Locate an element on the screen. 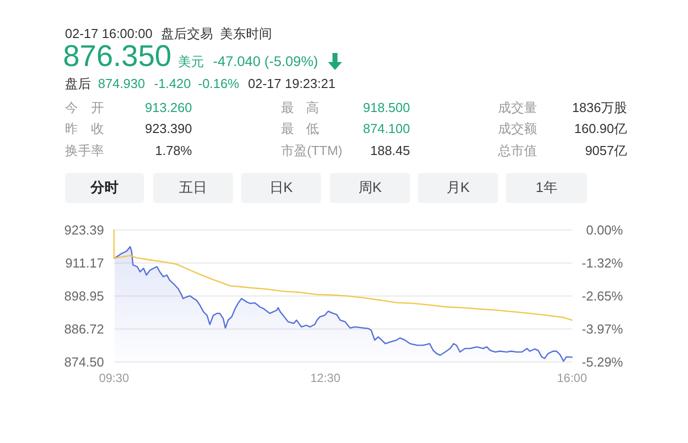 The height and width of the screenshot is (443, 688). text: -0.16% is located at coordinates (219, 83).